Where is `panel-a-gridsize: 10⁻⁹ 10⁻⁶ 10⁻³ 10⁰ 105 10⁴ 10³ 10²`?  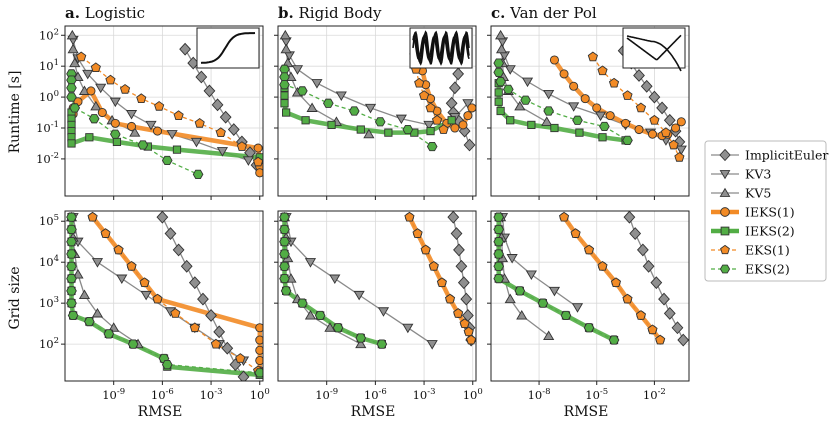
panel-a-gridsize: 10⁻⁹ 10⁻⁶ 10⁻³ 10⁰ 105 10⁴ 10³ 10² is located at coordinates (154, 306).